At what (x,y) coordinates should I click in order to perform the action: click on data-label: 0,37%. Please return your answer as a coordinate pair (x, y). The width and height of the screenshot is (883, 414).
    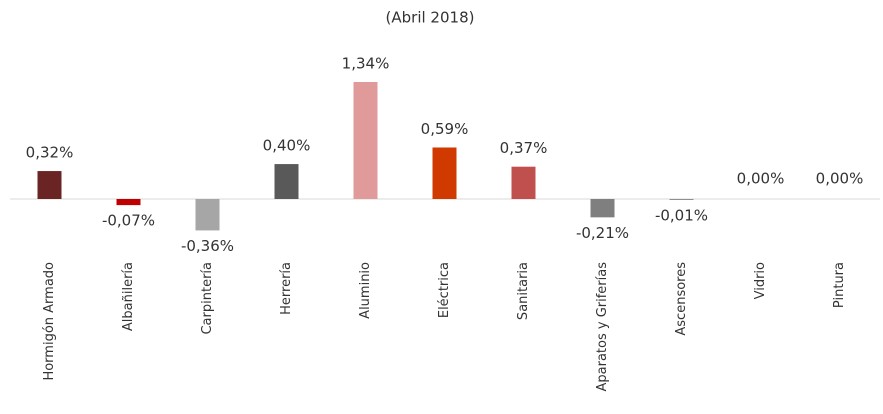
    Looking at the image, I should click on (524, 148).